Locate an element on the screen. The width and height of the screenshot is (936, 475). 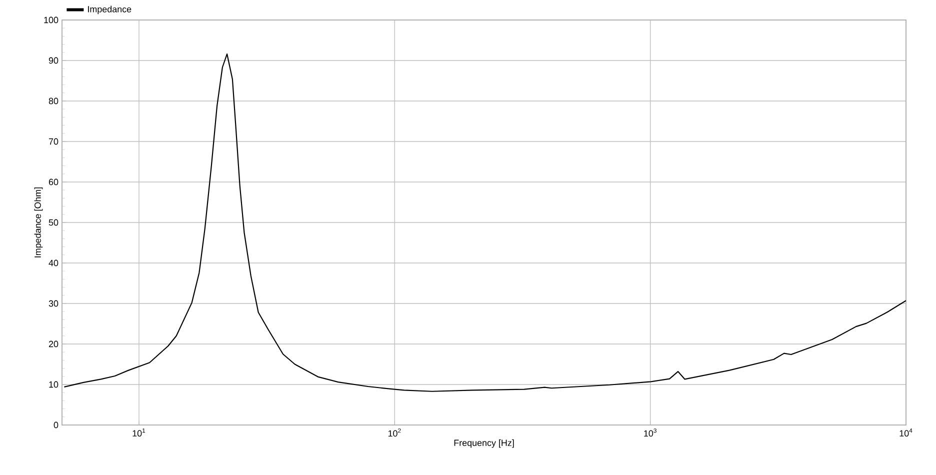
y-tick-label: 30 is located at coordinates (53, 303).